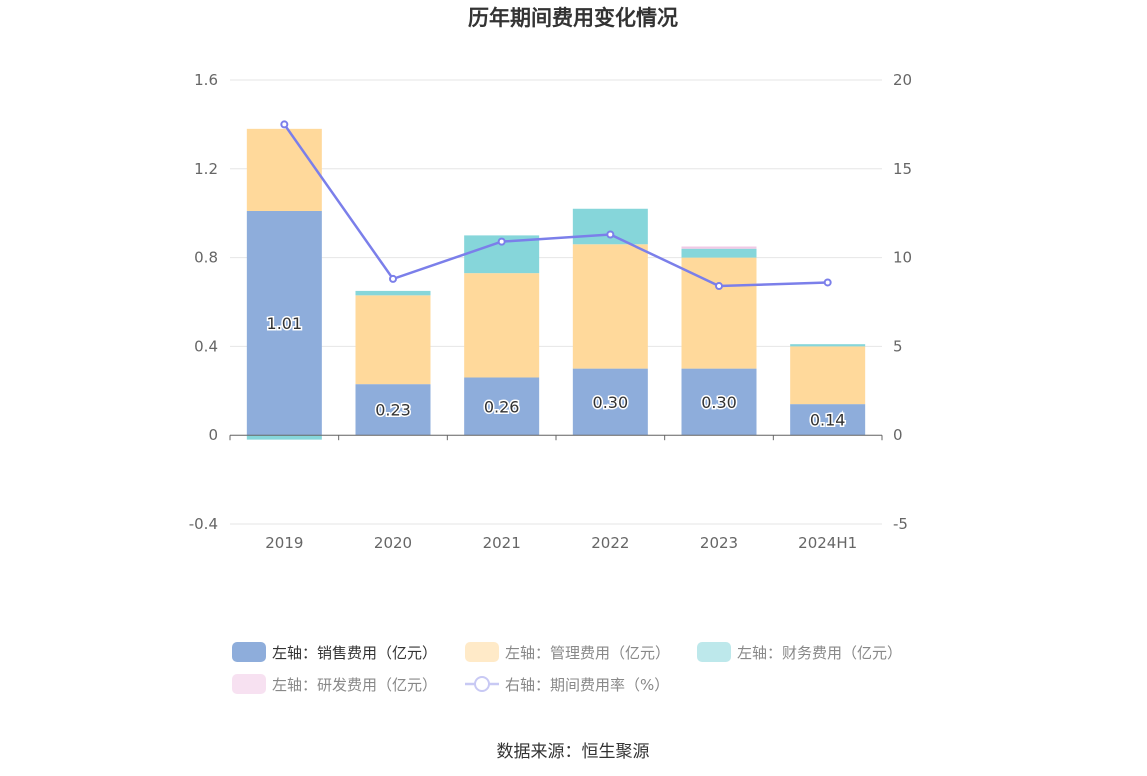 The image size is (1147, 776). I want to click on expense-rate-polyline, so click(555, 205).